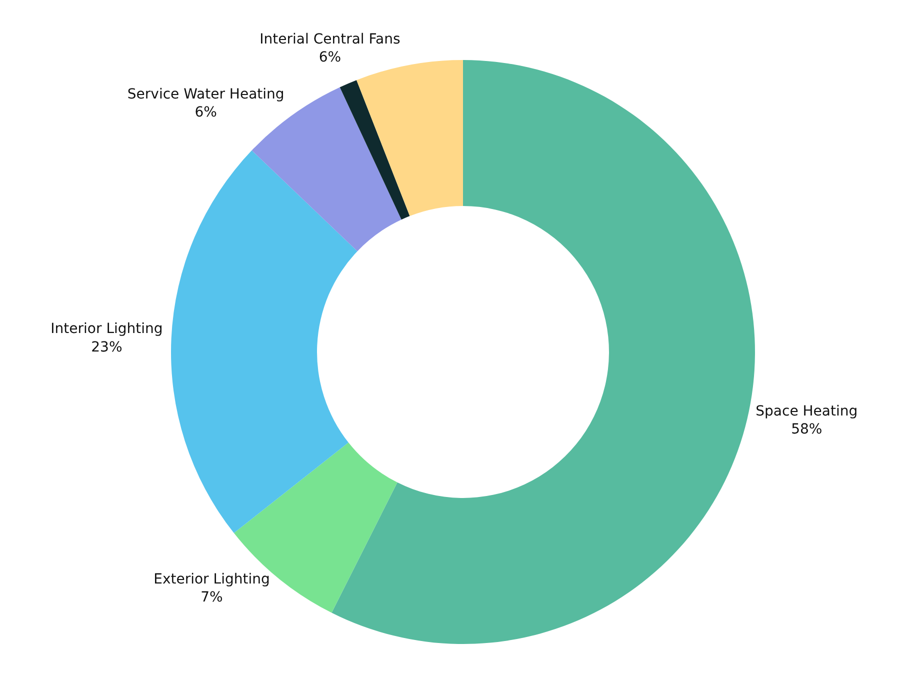 This screenshot has width=908, height=674. I want to click on data-label: 58%, so click(806, 430).